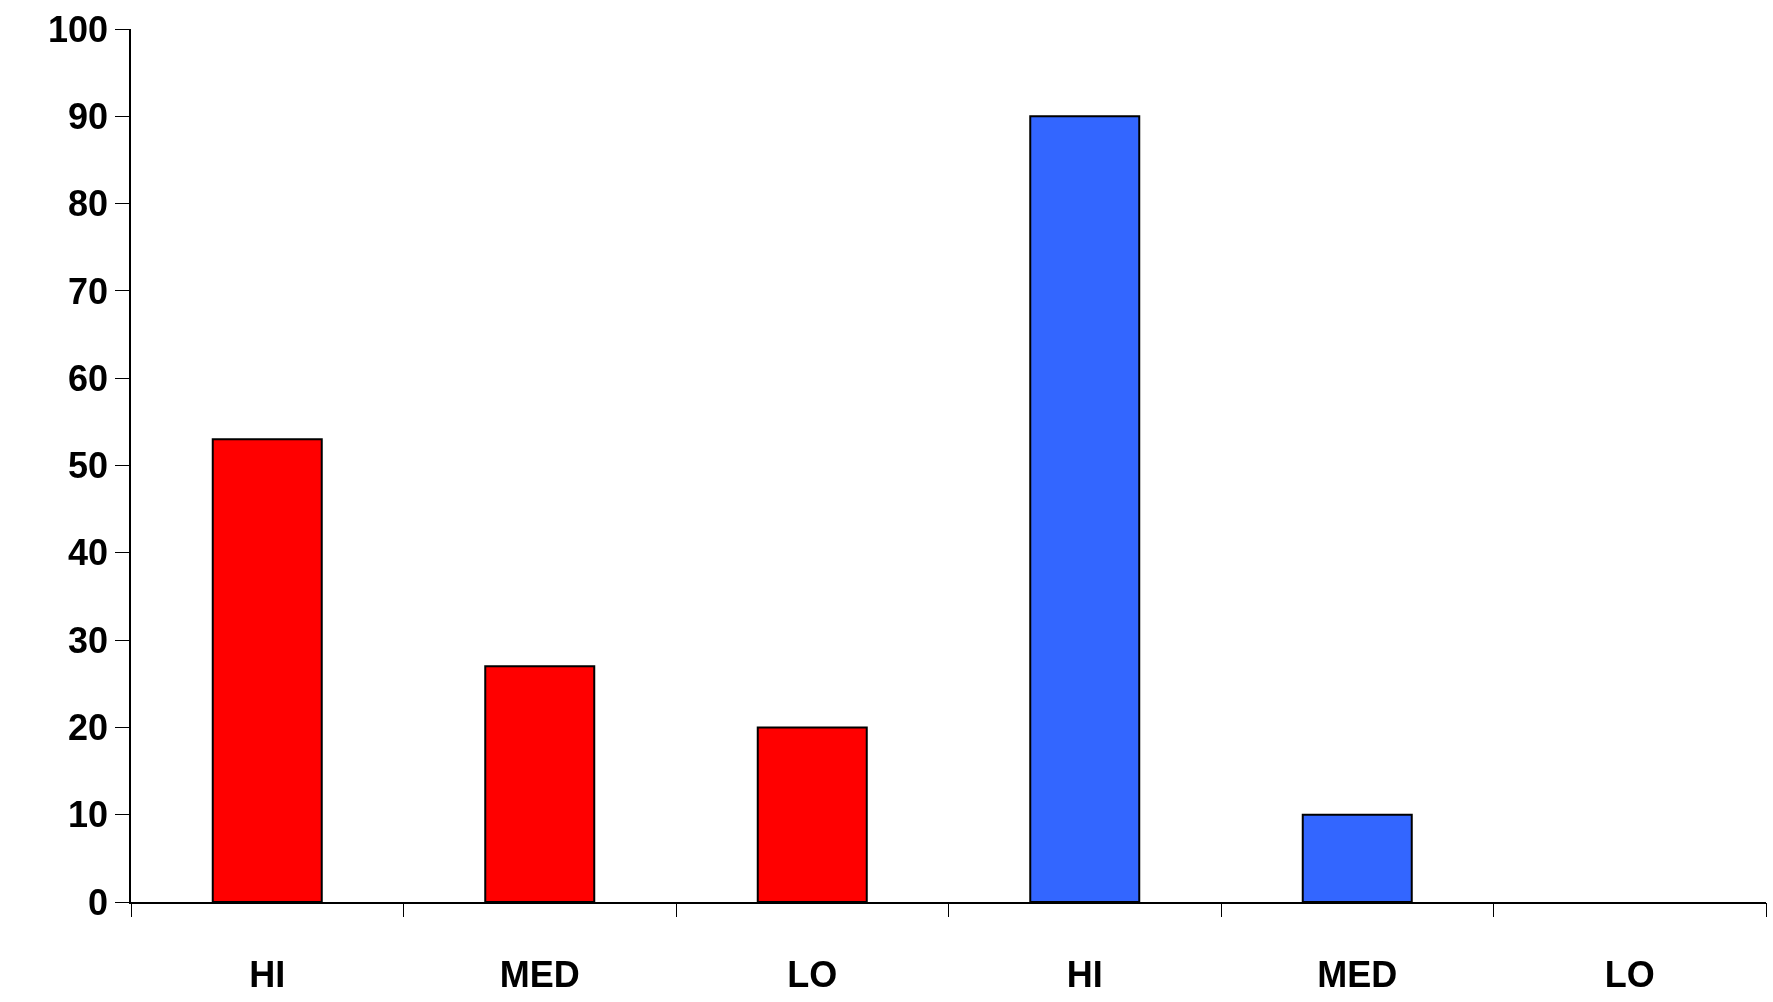 The image size is (1773, 1002). Describe the element at coordinates (88, 727) in the screenshot. I see `y-tick-label: 20` at that location.